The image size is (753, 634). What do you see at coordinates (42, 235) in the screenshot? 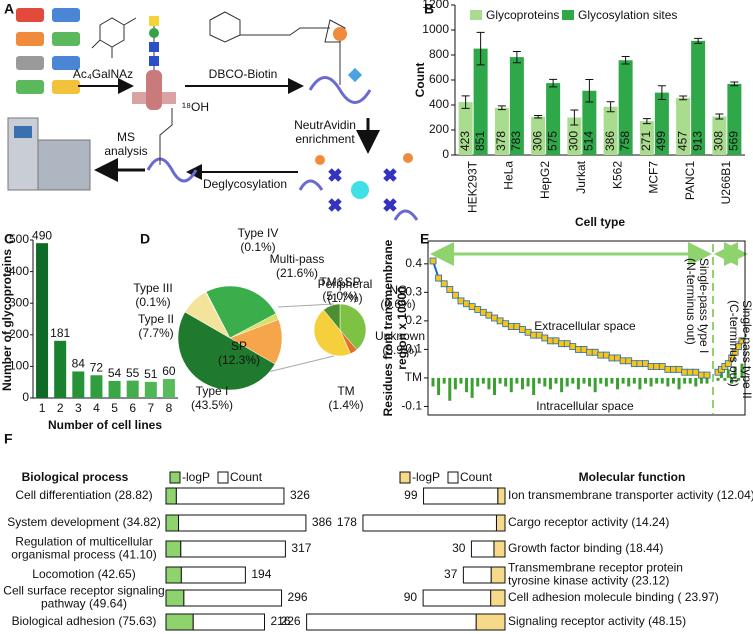
I see `value-label: 490` at bounding box center [42, 235].